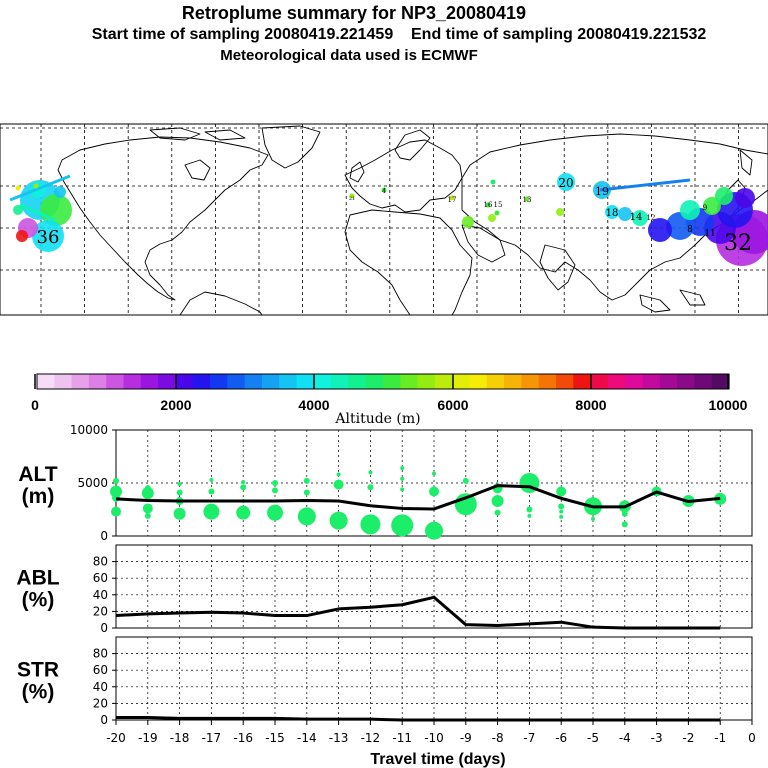  What do you see at coordinates (221, 303) in the screenshot?
I see `coastline-south-america` at bounding box center [221, 303].